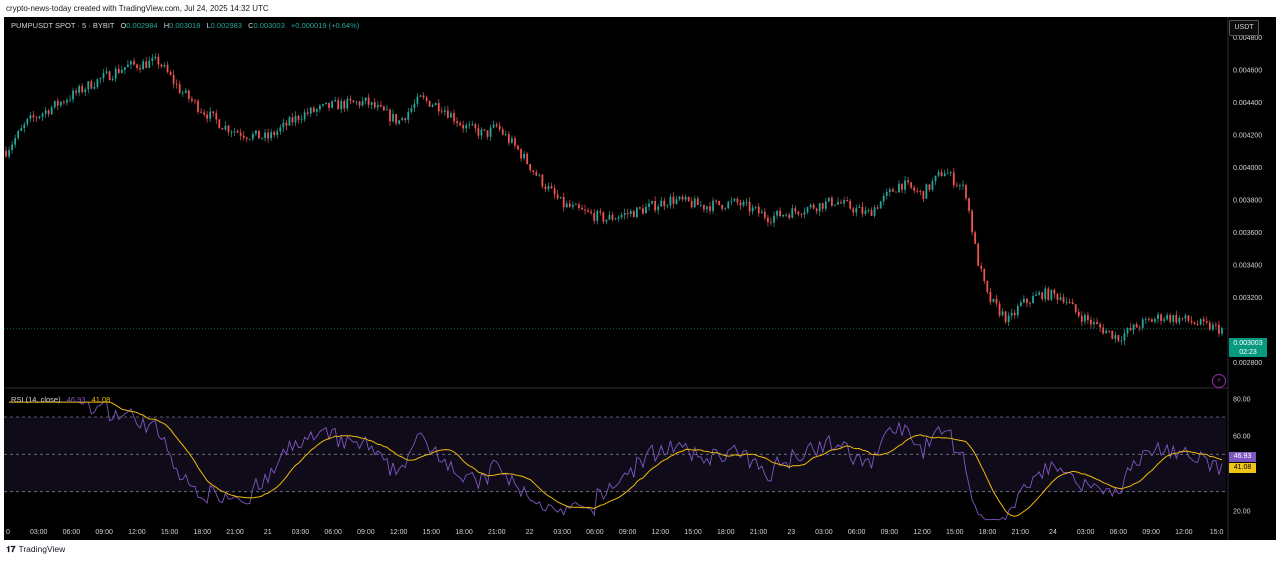  I want to click on rsi-legend: RSI (14, close) 46.93 41.08, so click(60, 399).